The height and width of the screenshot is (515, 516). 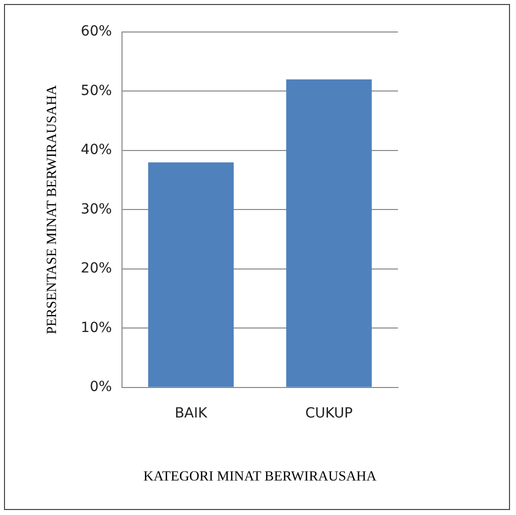 What do you see at coordinates (96, 209) in the screenshot?
I see `y-tick-label: 30%` at bounding box center [96, 209].